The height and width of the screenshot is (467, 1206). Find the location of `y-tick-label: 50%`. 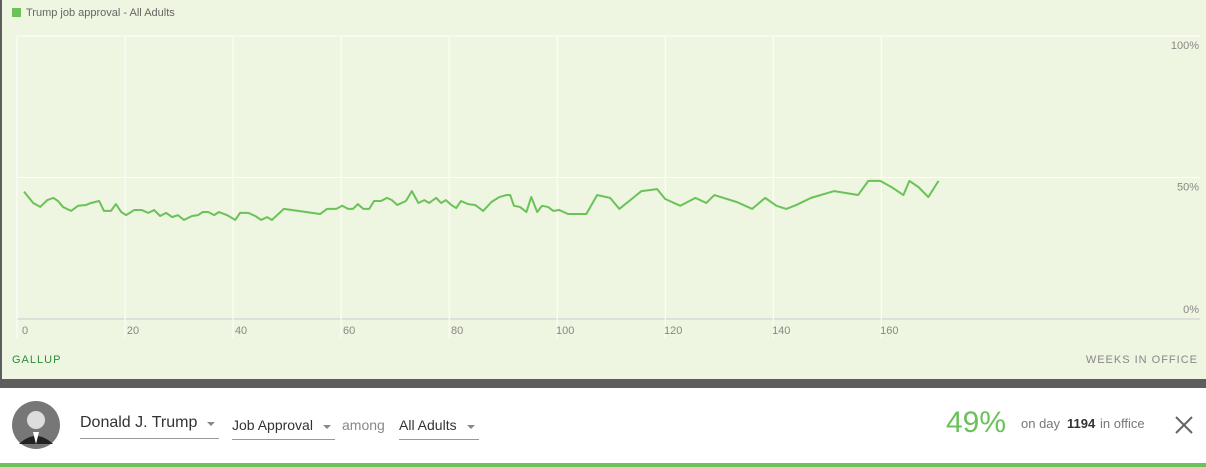

y-tick-label: 50% is located at coordinates (1188, 187).